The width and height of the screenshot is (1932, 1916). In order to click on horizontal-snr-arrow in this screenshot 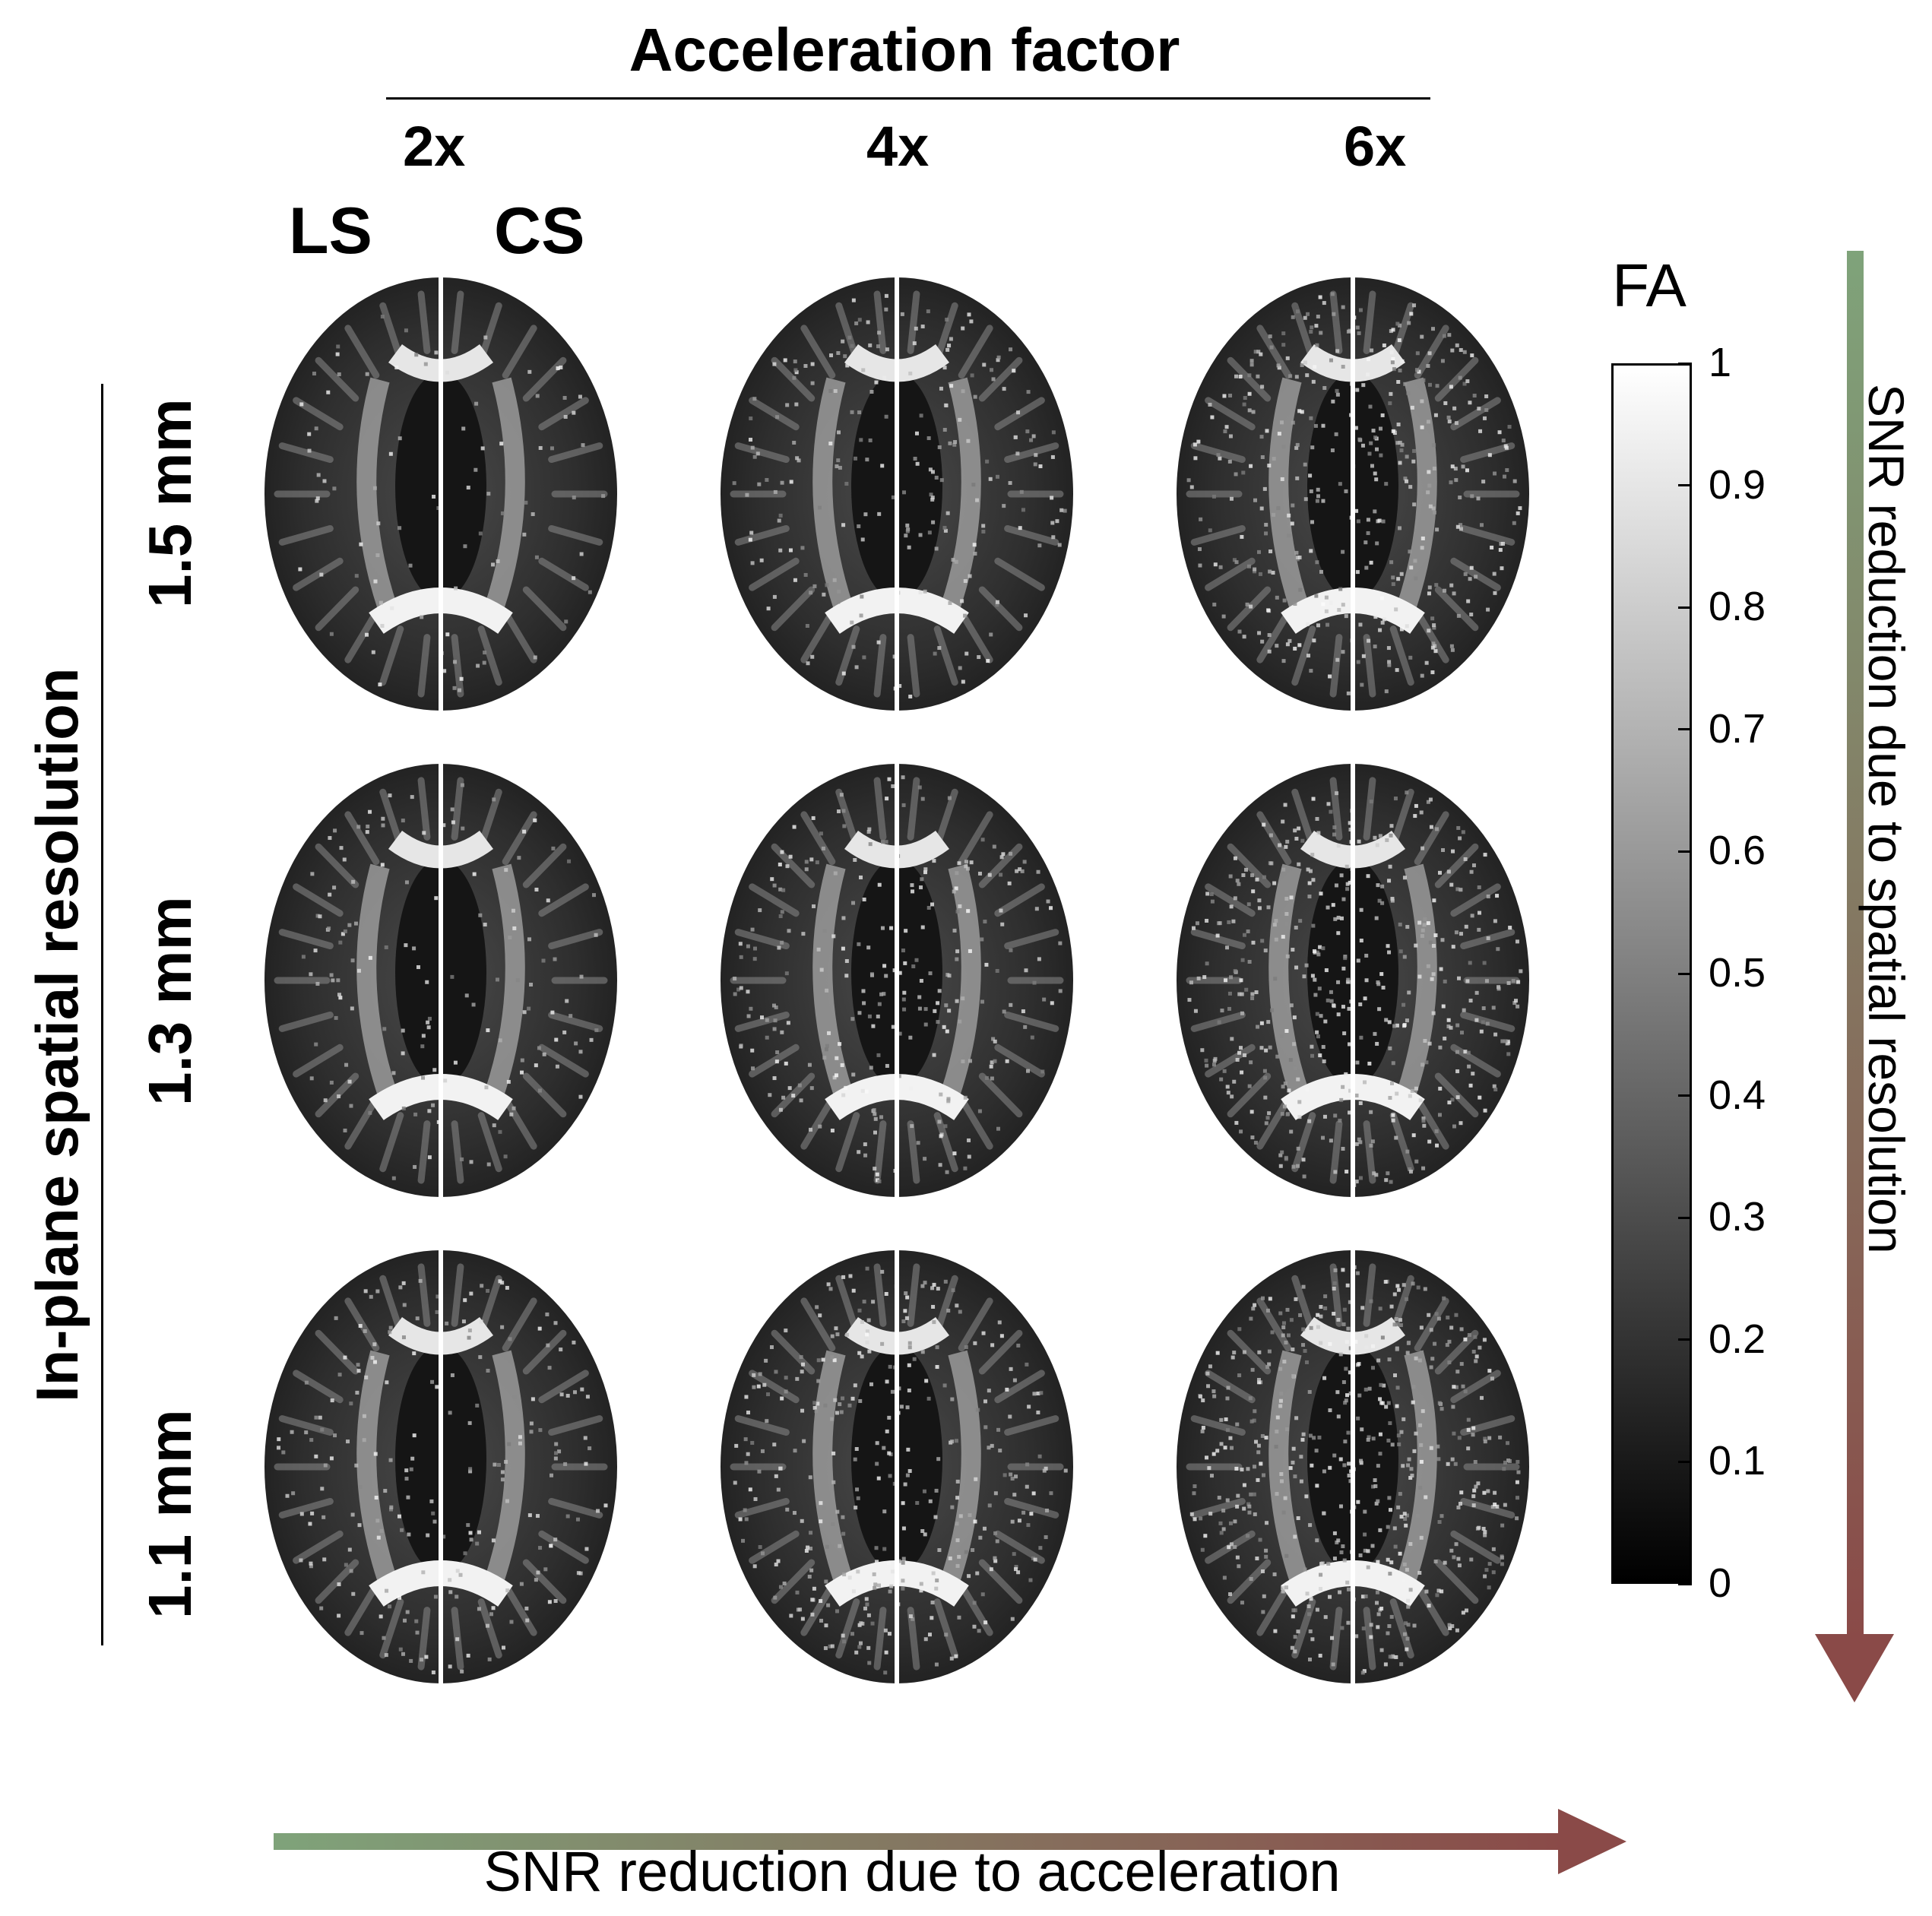, I will do `click(950, 1841)`.